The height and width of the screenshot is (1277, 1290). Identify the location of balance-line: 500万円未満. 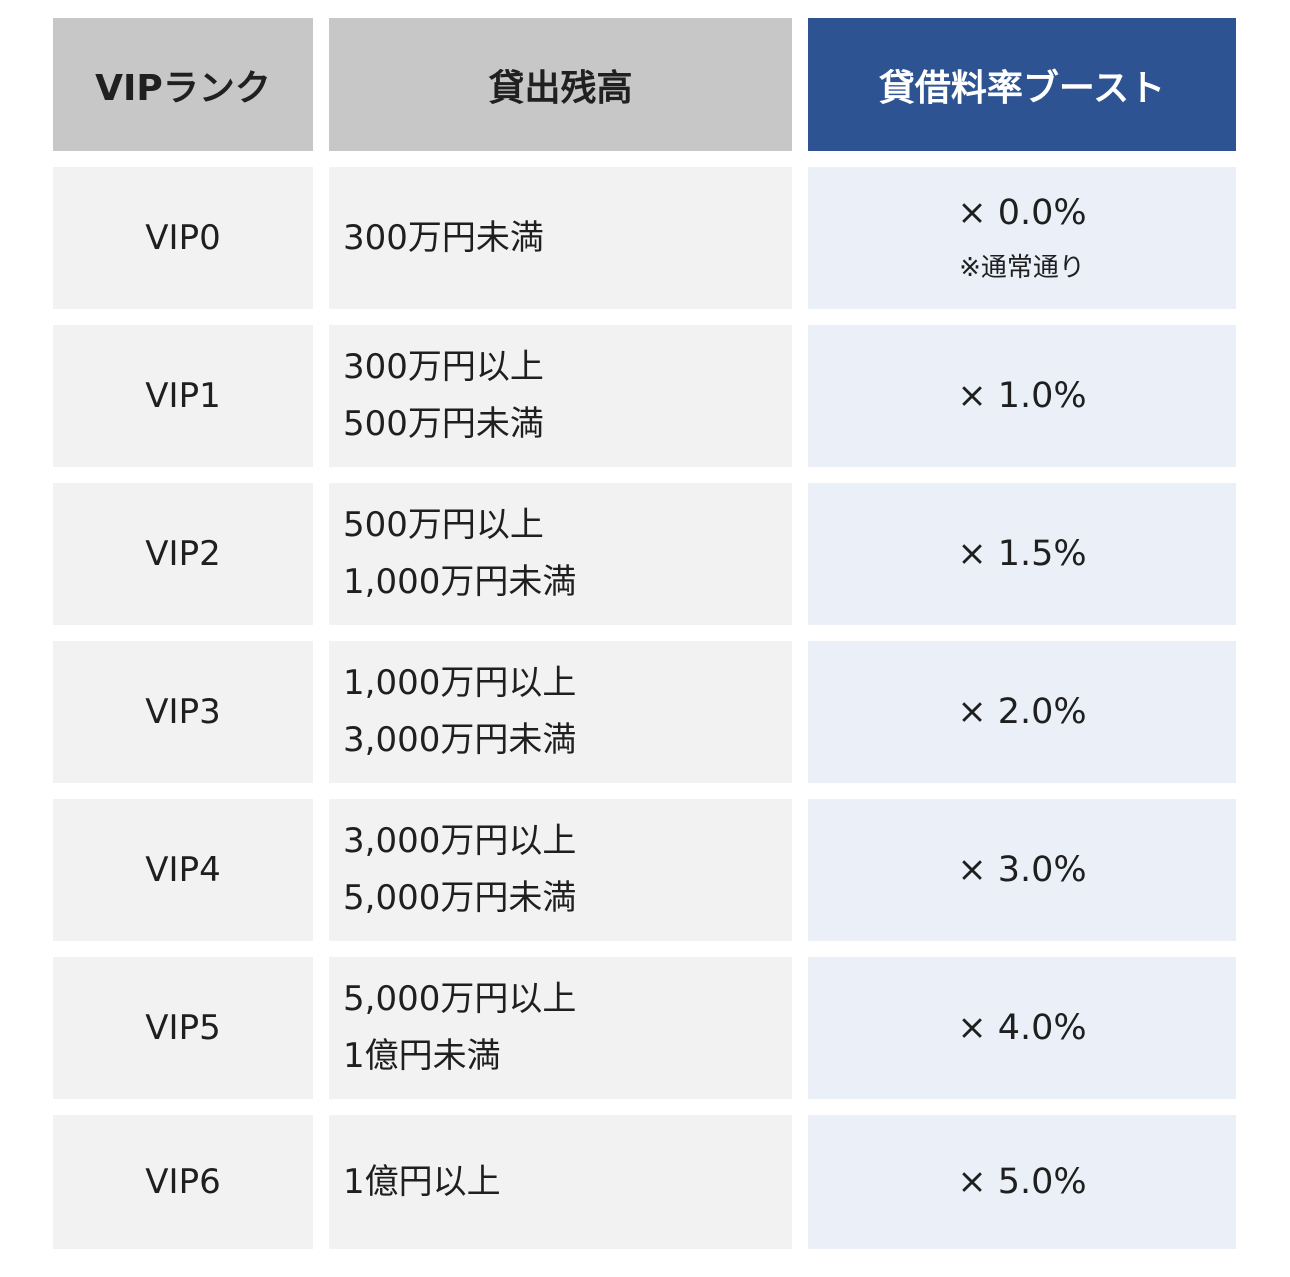
(443, 424).